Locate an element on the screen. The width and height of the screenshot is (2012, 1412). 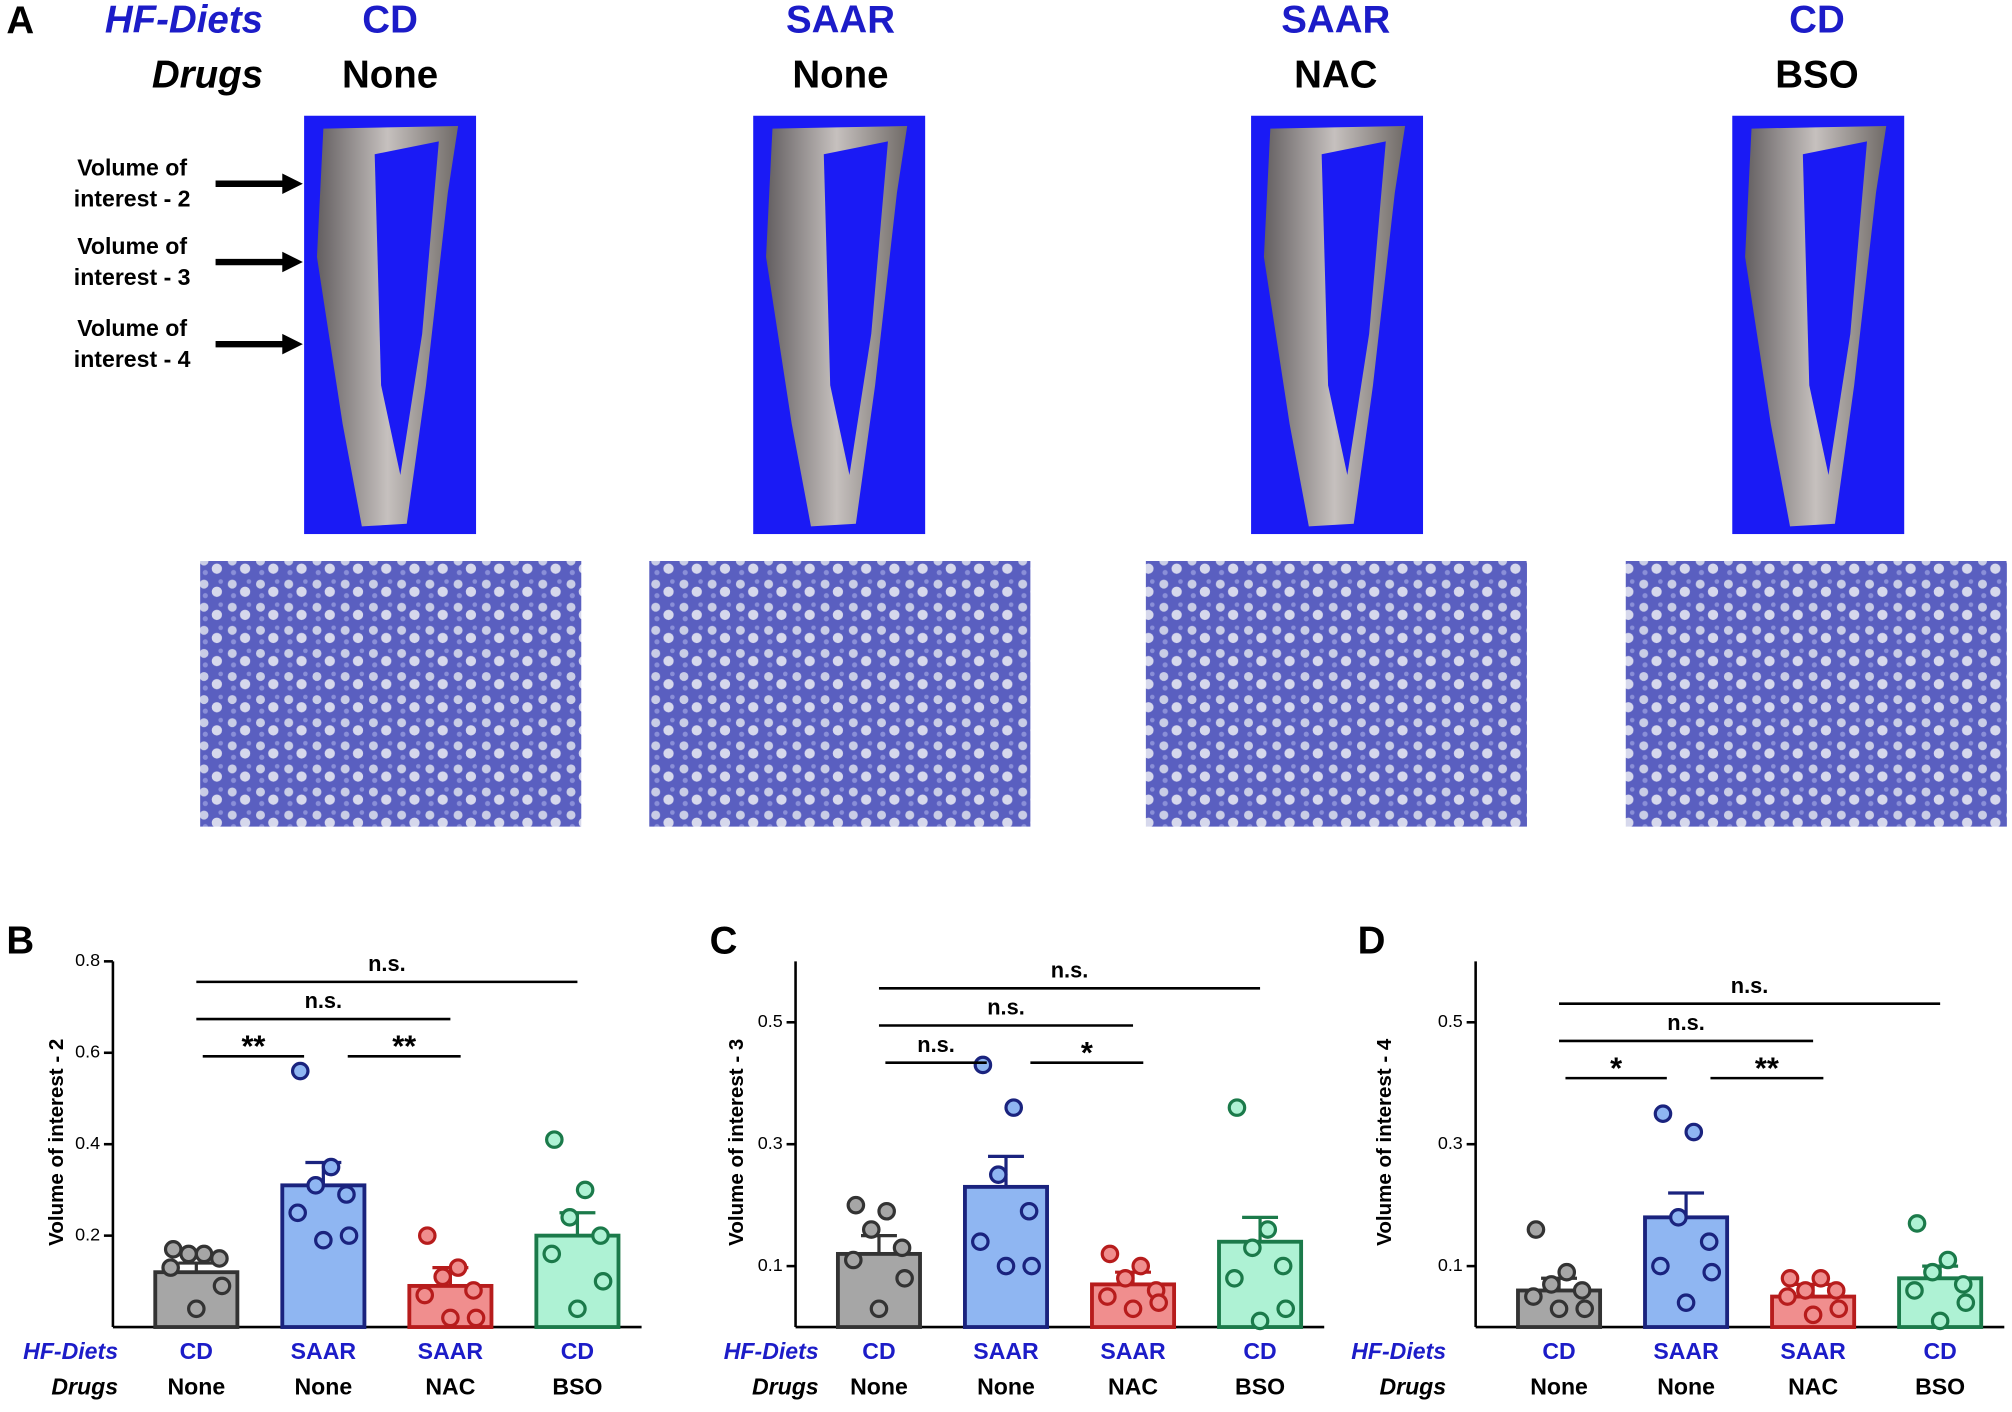
arrow-head is located at coordinates (292, 262).